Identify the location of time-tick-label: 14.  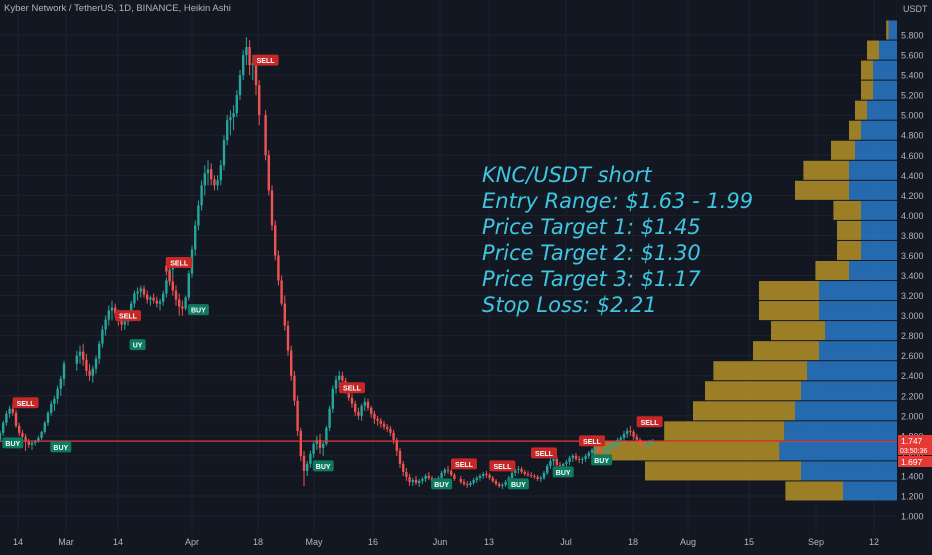
(118, 542).